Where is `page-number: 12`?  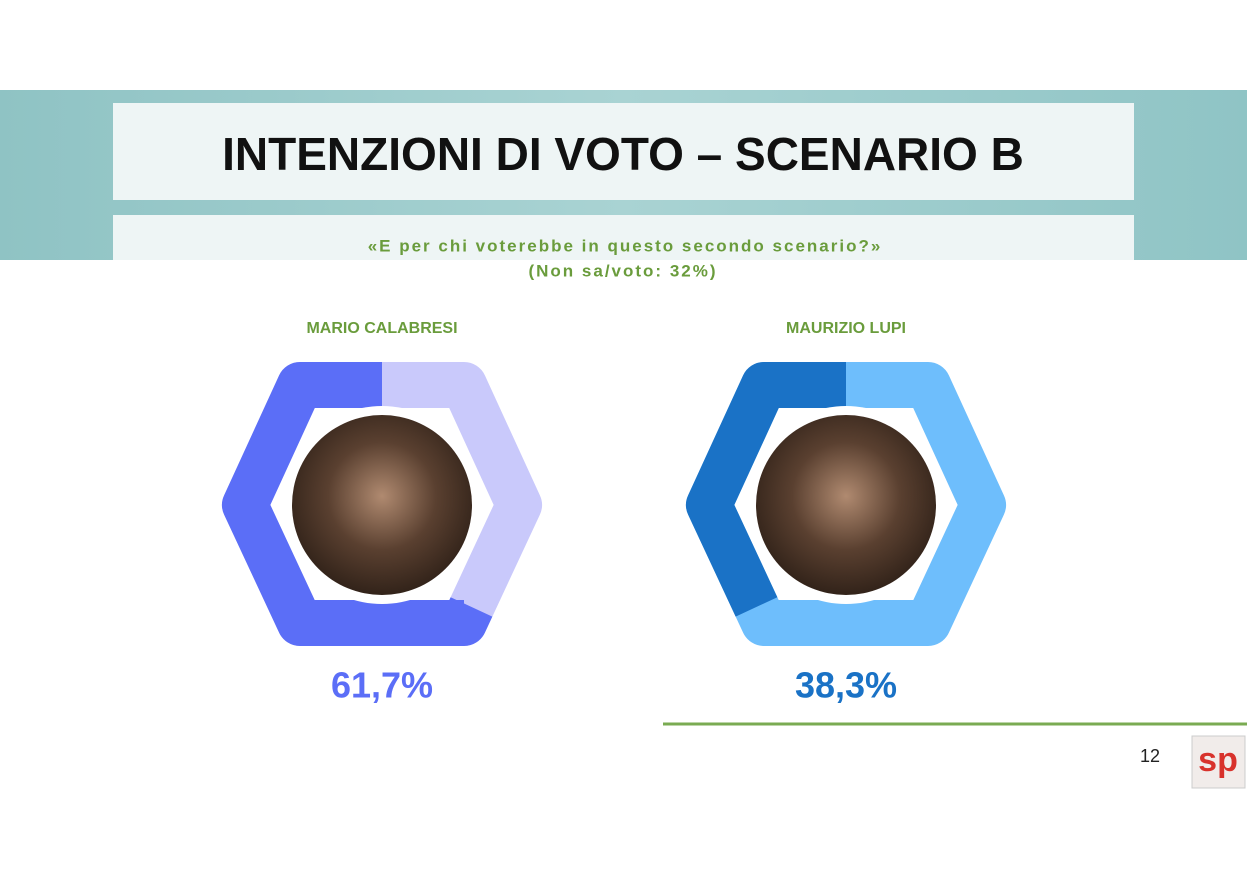 page-number: 12 is located at coordinates (1150, 756).